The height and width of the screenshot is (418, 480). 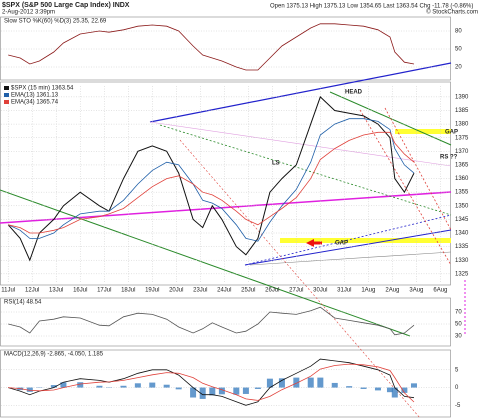 I want to click on gap-arrow, so click(x=314, y=243).